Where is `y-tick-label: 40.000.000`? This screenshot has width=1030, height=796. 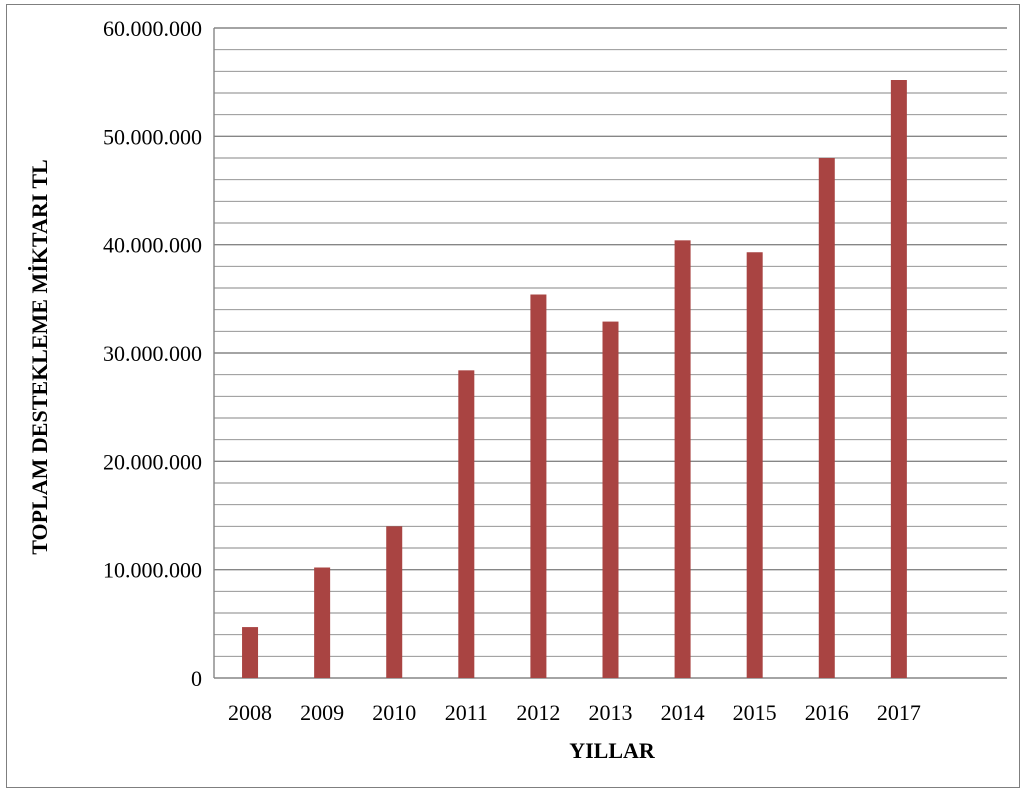
y-tick-label: 40.000.000 is located at coordinates (152, 245).